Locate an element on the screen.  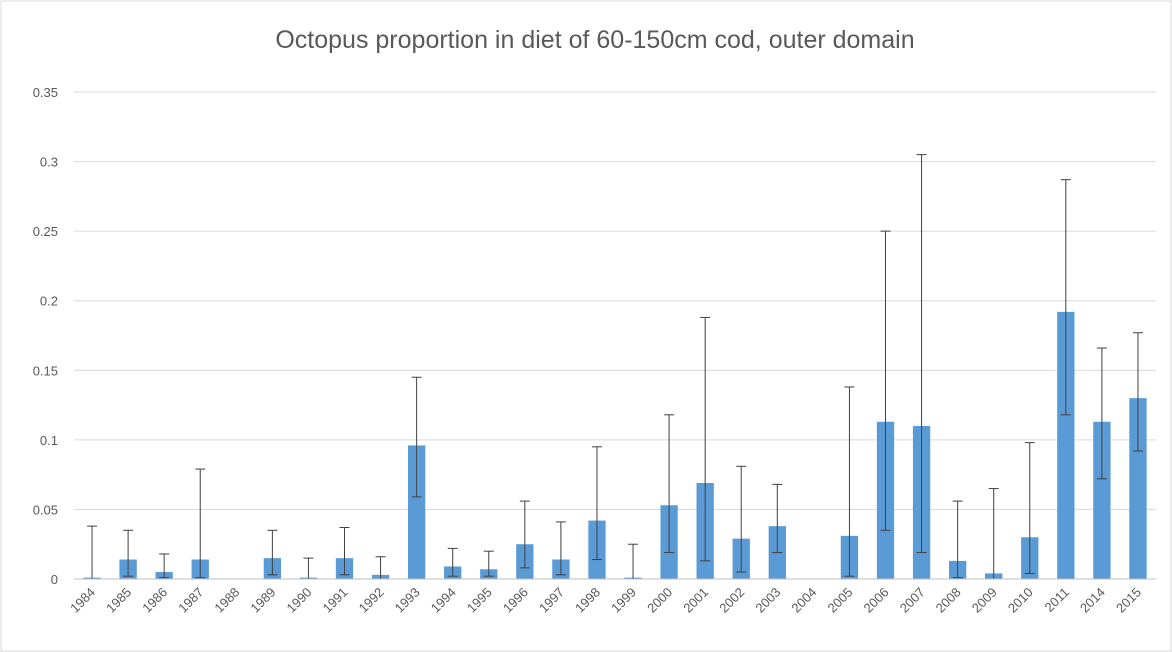
y-tick-label: 0.2 is located at coordinates (49, 301).